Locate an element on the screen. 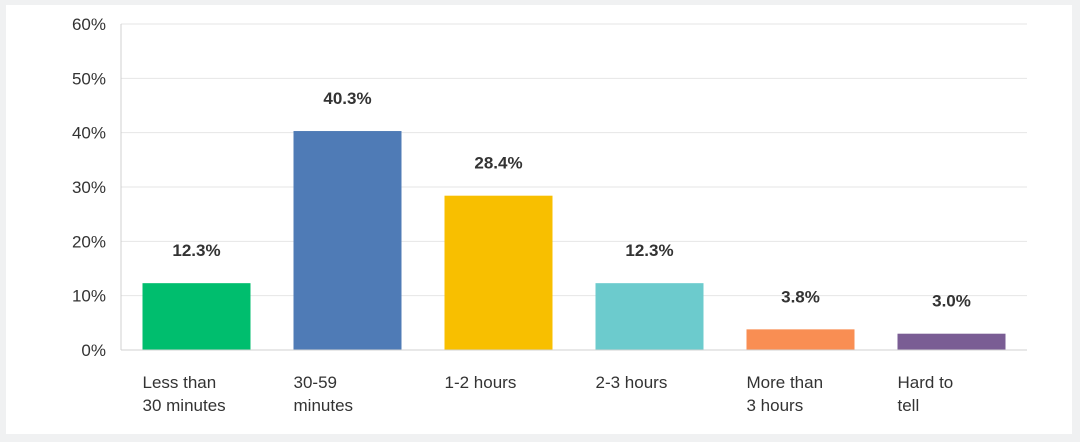 Image resolution: width=1080 pixels, height=442 pixels. x-tick-label: Hard to is located at coordinates (926, 382).